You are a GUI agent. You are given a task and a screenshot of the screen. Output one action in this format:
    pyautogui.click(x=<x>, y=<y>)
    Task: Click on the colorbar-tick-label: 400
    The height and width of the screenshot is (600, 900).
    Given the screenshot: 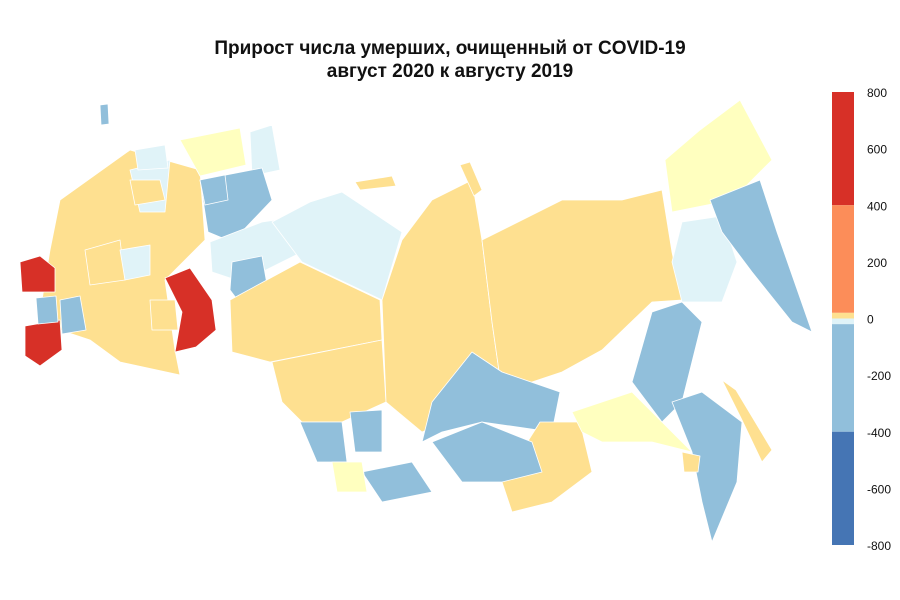 What is the action you would take?
    pyautogui.click(x=877, y=206)
    